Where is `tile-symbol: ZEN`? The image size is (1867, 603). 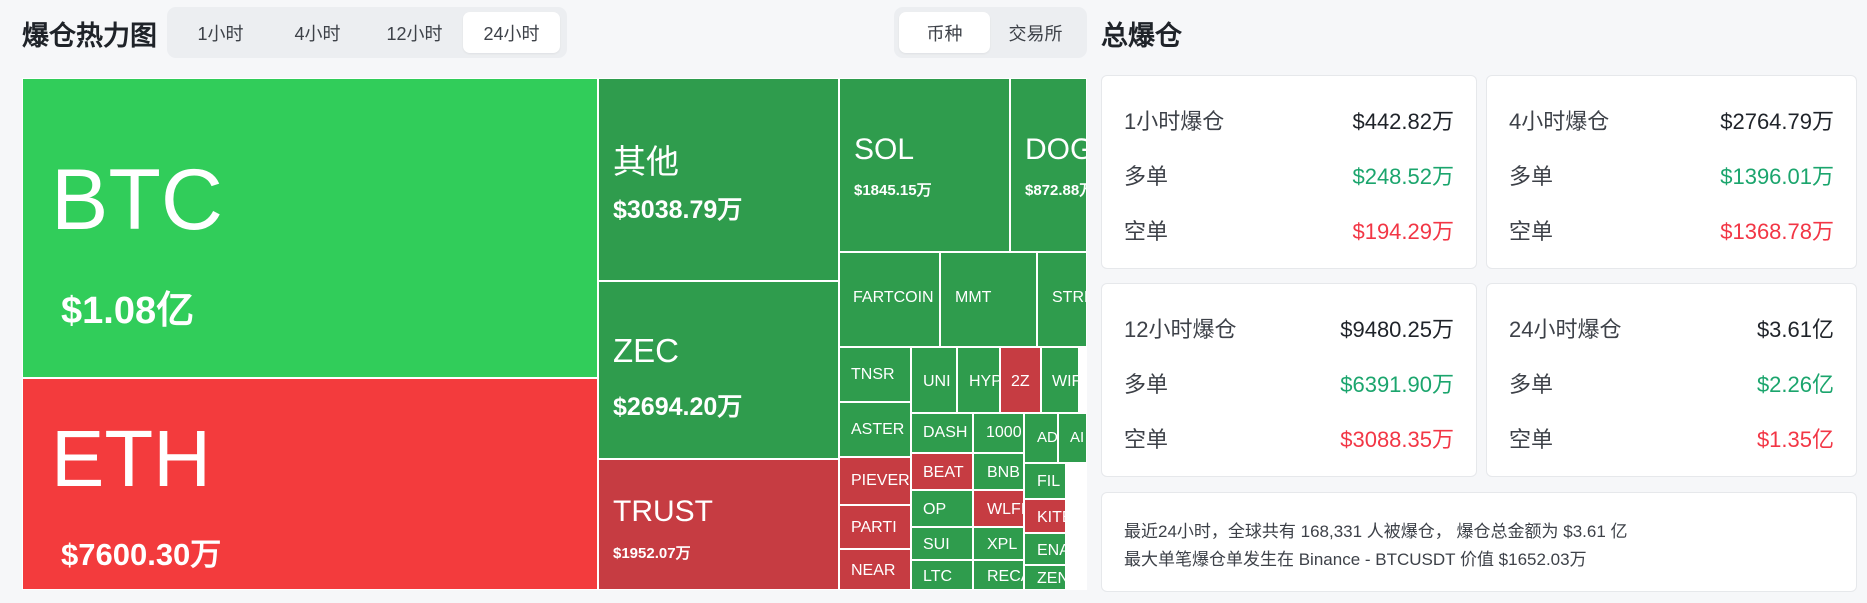 tile-symbol: ZEN is located at coordinates (1051, 578).